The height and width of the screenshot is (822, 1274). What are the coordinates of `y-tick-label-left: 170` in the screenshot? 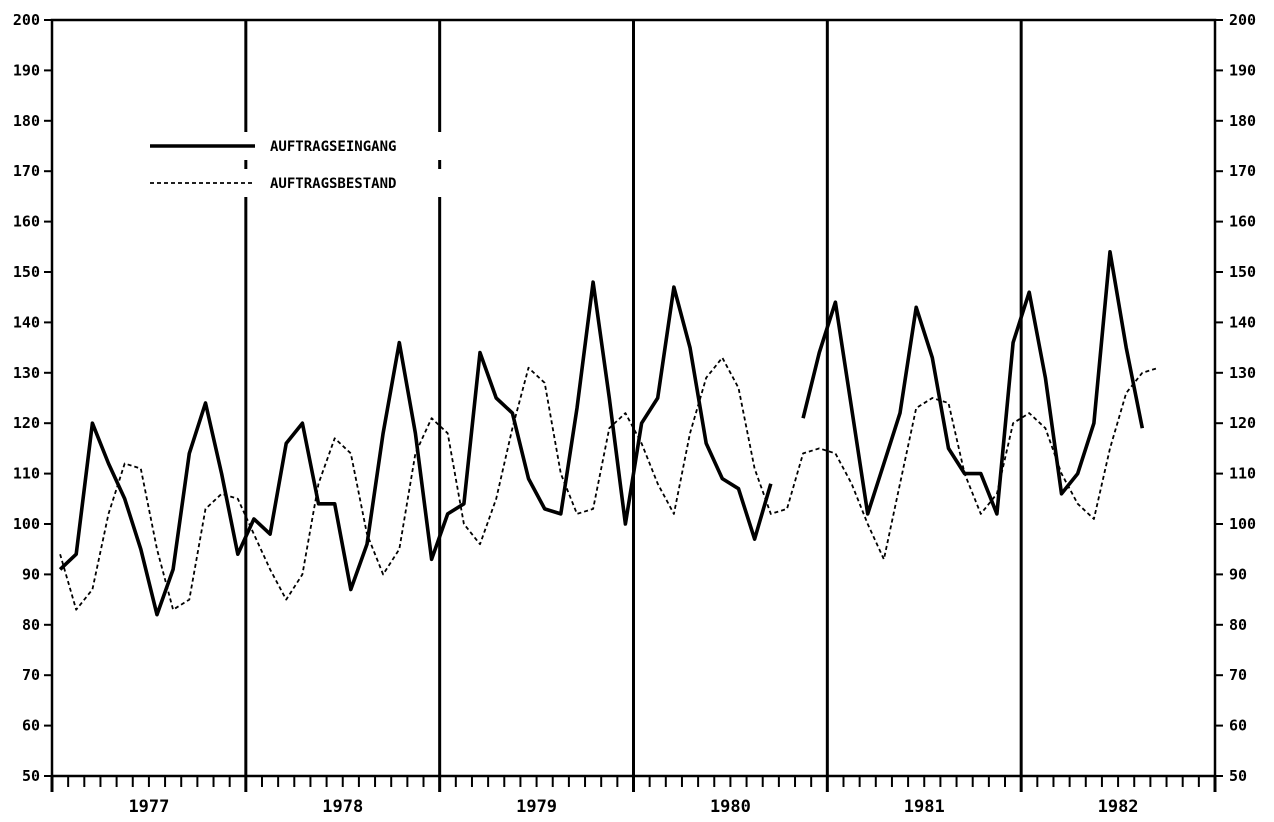 It's located at (26, 171).